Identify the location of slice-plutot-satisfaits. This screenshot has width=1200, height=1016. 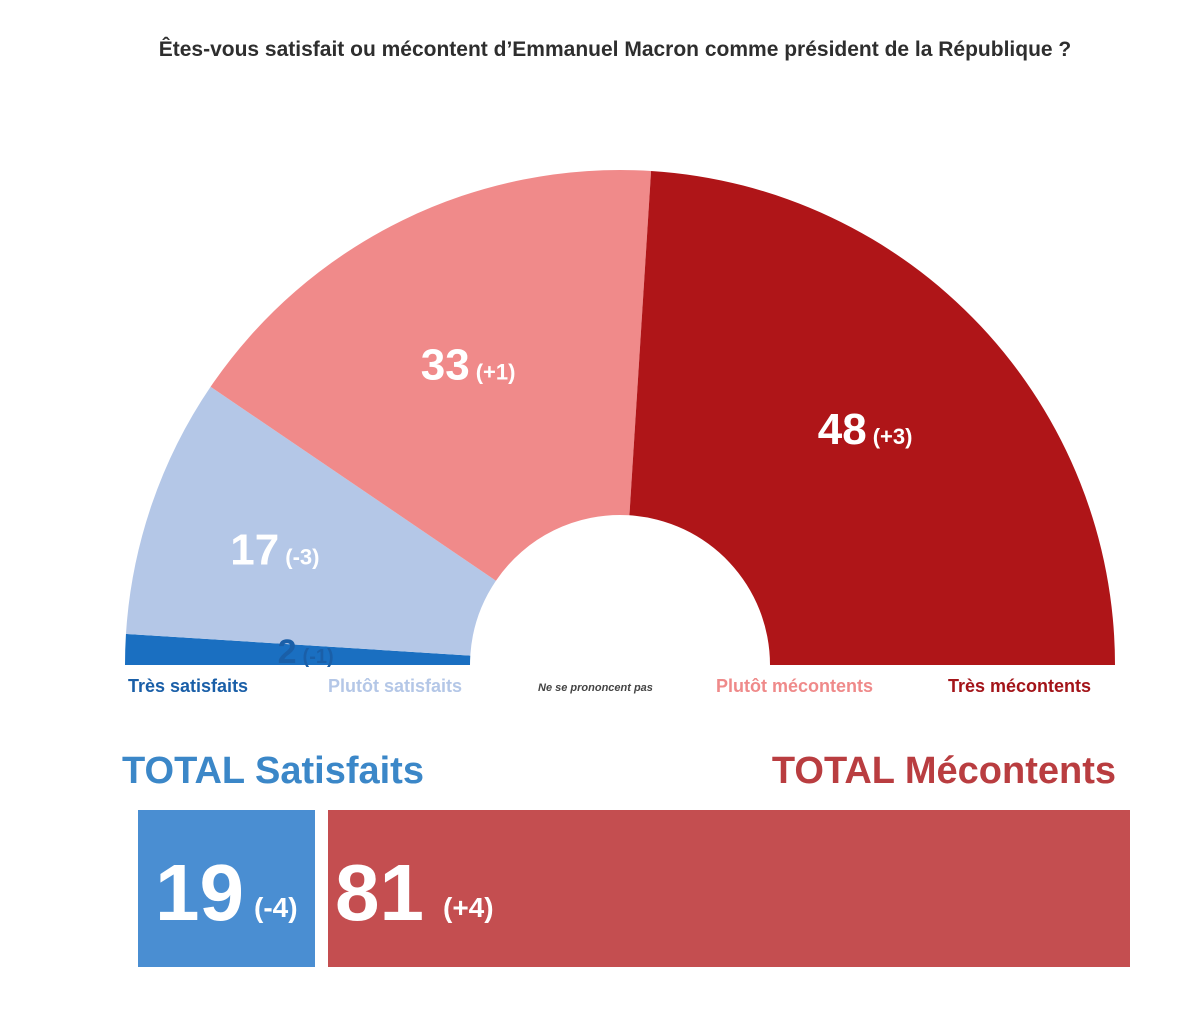
(310, 521).